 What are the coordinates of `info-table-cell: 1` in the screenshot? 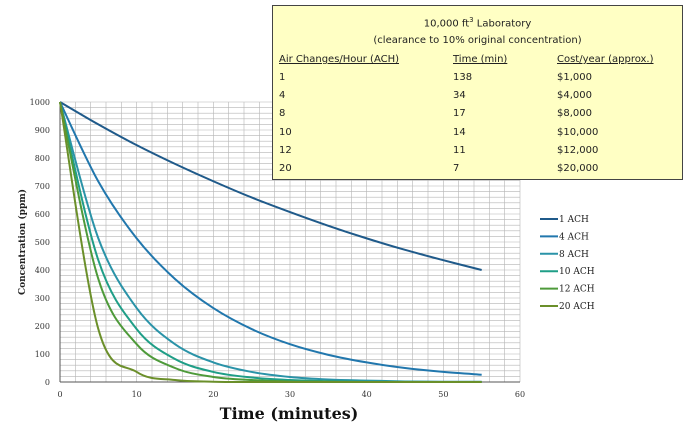 It's located at (282, 77).